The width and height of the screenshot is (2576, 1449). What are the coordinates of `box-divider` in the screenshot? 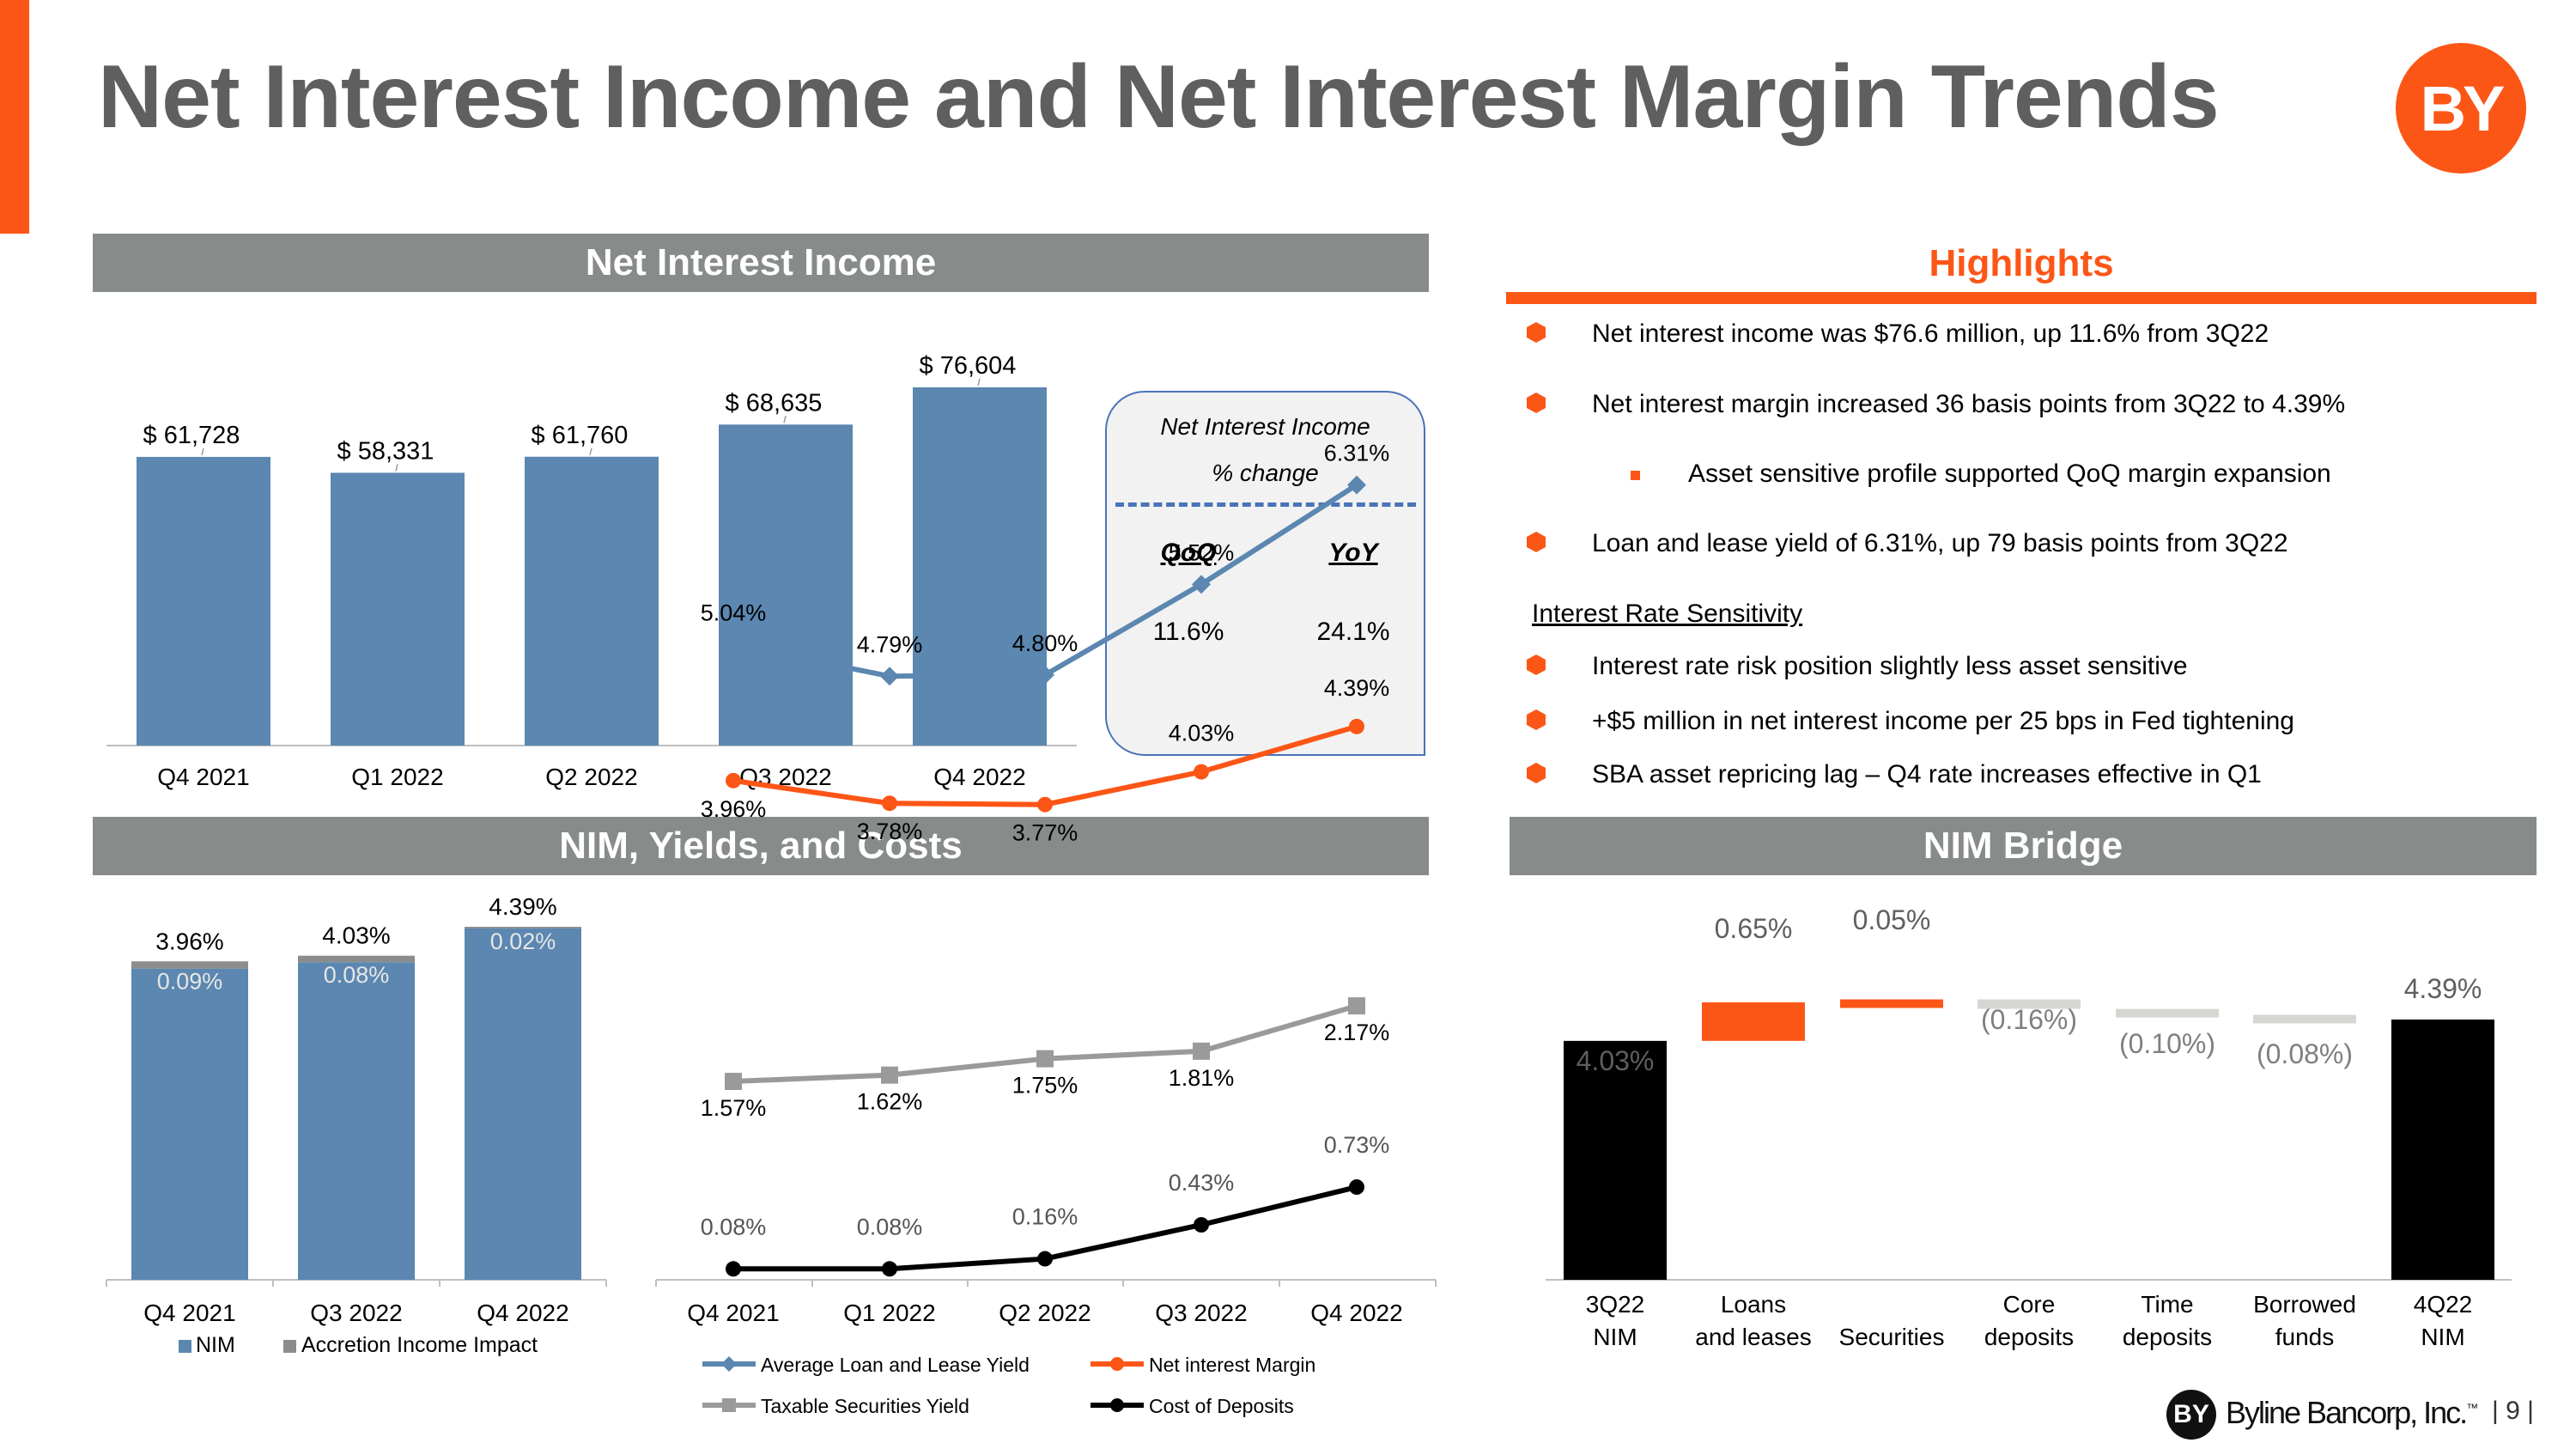 It's located at (1265, 504).